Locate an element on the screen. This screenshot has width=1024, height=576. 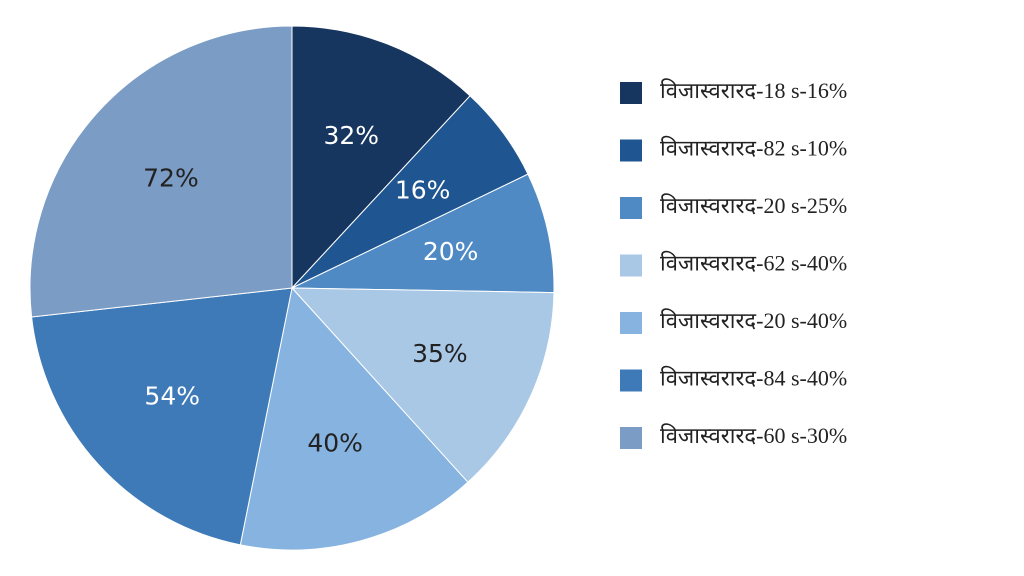
legend-label: विजास्वरारद-20 s-25% is located at coordinates (753, 205).